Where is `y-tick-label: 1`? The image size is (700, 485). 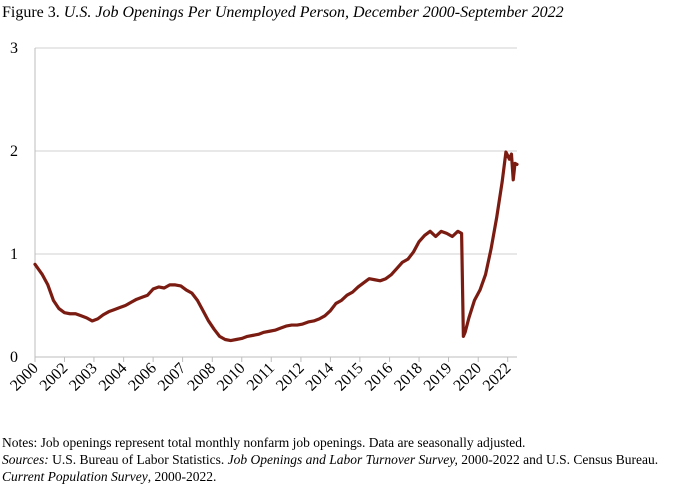
y-tick-label: 1 is located at coordinates (14, 254).